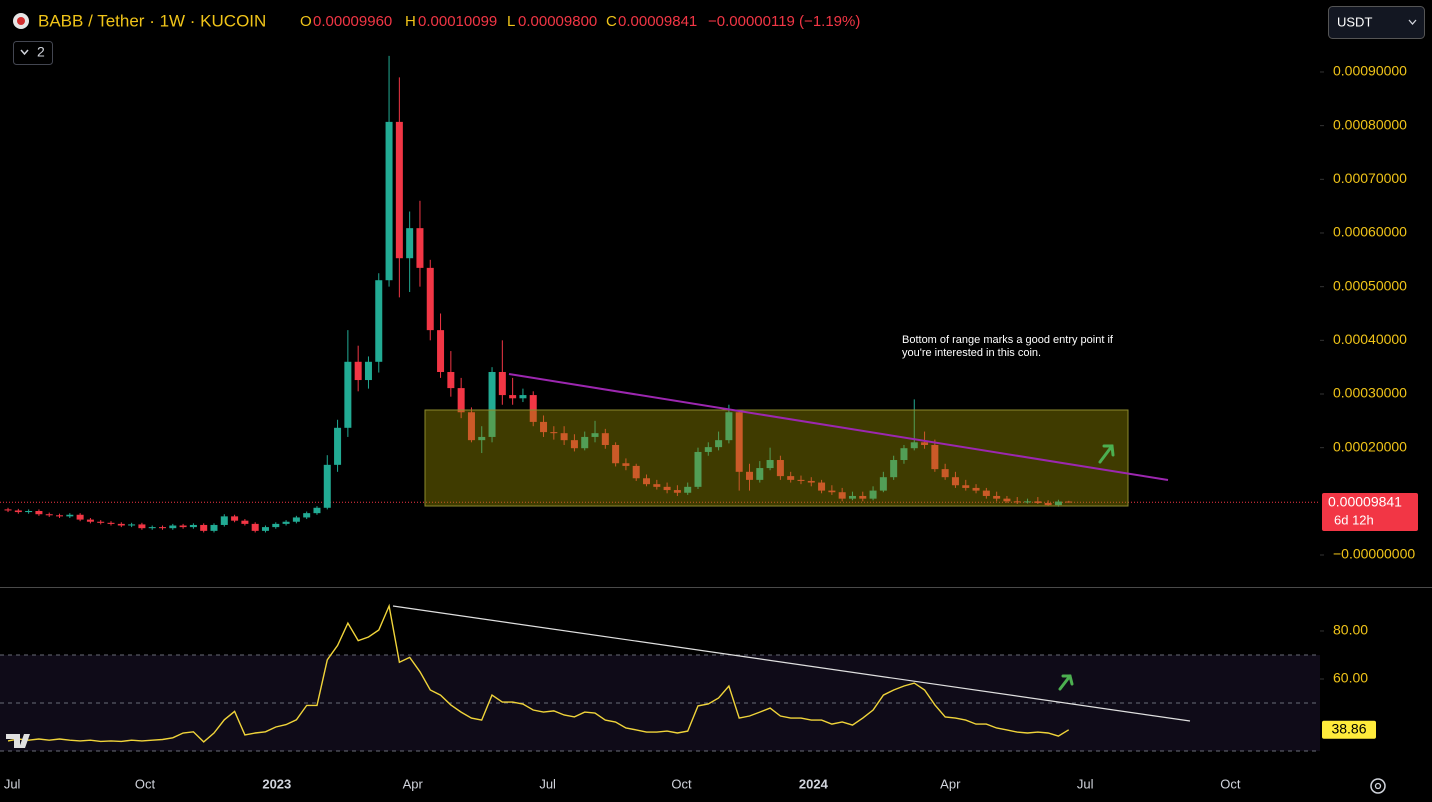 This screenshot has width=1432, height=802. Describe the element at coordinates (1370, 285) in the screenshot. I see `y-tick-label: 0.00050000` at that location.